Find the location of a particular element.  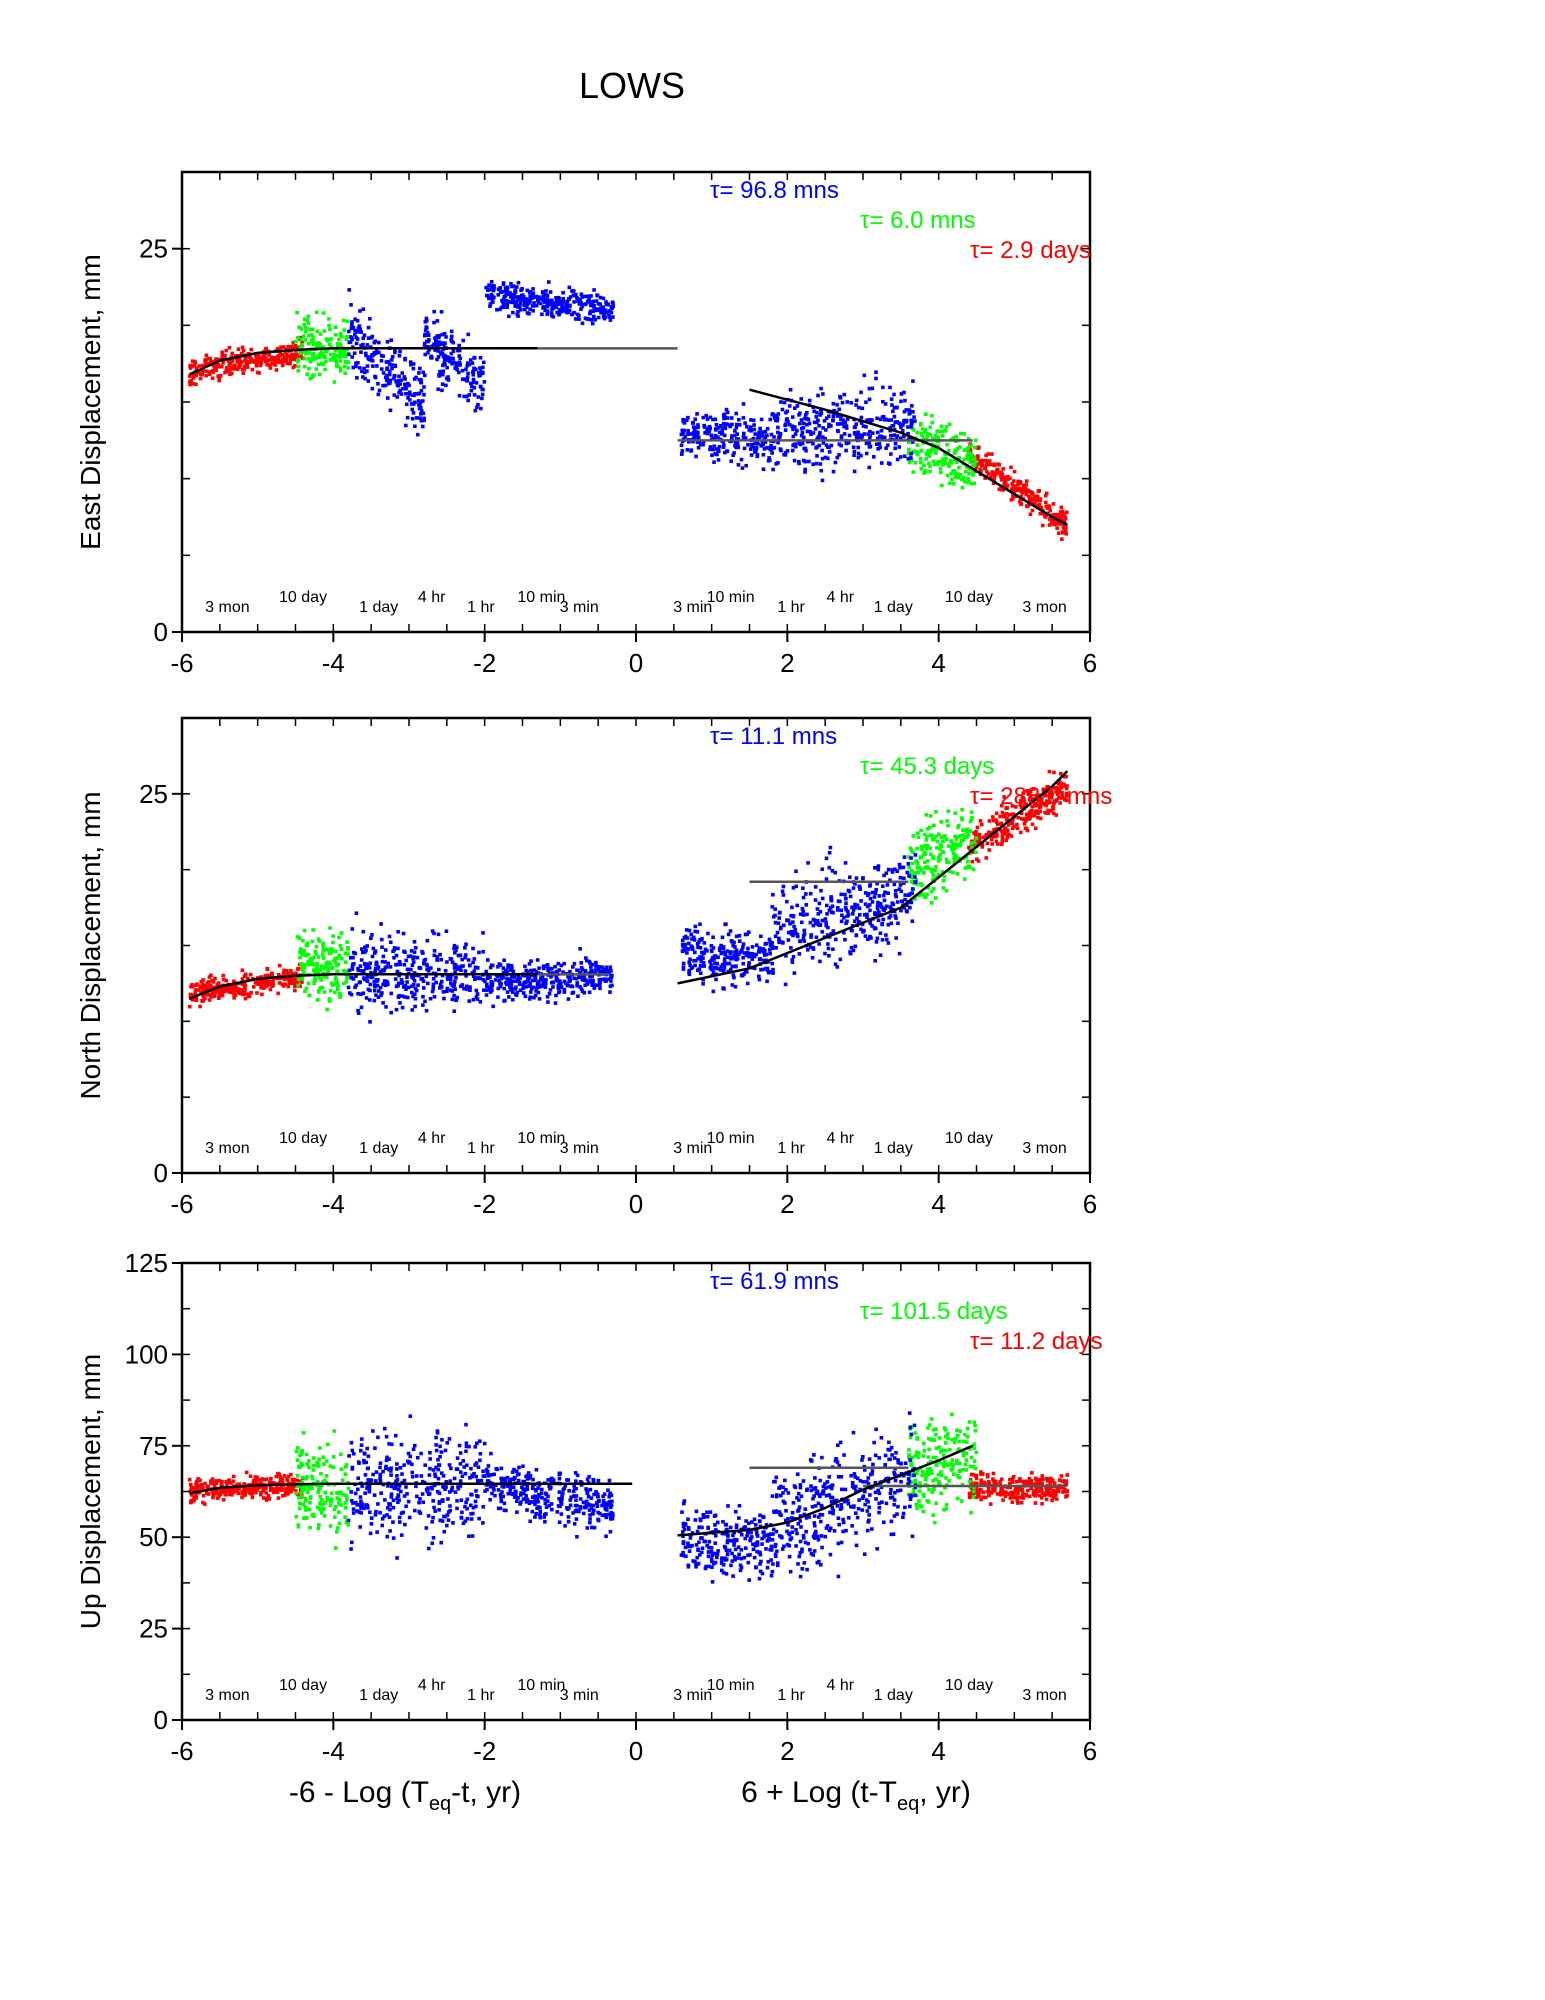

tau-label-green: τ= 6.0 mns is located at coordinates (918, 220).